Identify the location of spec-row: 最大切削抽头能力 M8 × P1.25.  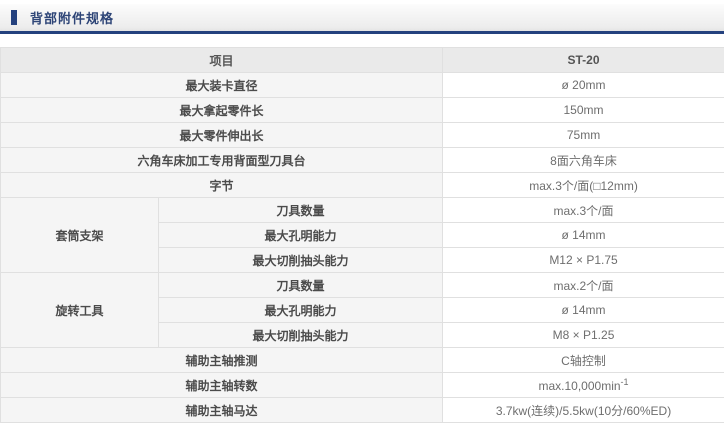
(362, 335).